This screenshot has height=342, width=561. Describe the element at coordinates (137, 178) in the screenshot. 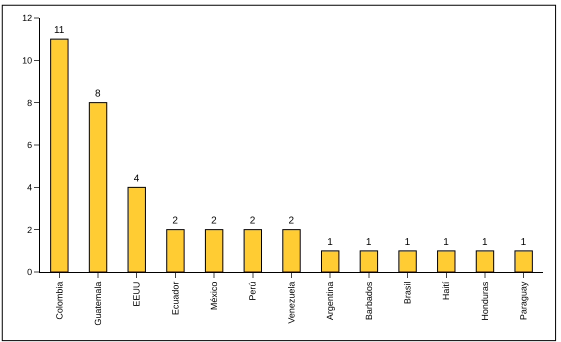

I see `data-label: 4` at that location.